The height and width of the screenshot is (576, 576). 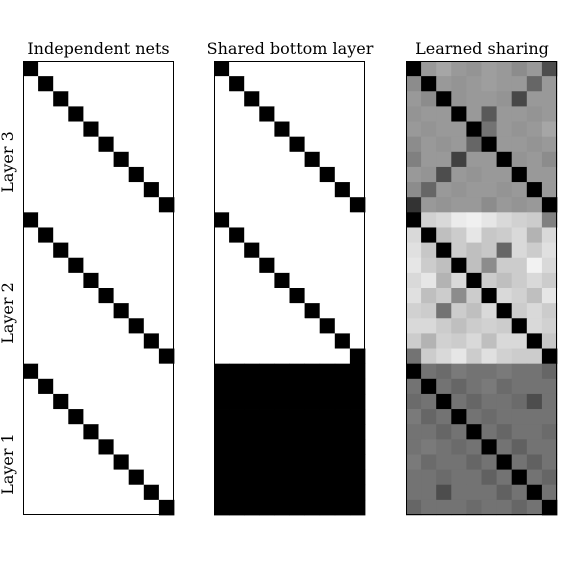 What do you see at coordinates (61, 159) in the screenshot?
I see `independent-cell-r6-c2` at bounding box center [61, 159].